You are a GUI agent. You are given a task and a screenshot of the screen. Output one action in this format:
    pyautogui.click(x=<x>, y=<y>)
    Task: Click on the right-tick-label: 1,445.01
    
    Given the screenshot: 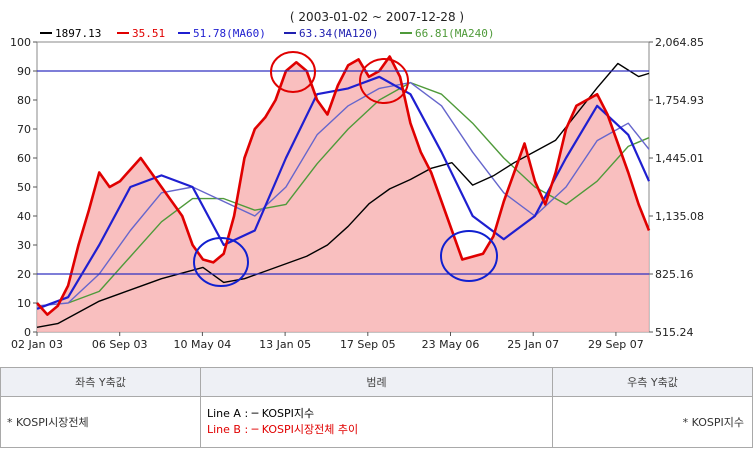 What is the action you would take?
    pyautogui.click(x=679, y=158)
    